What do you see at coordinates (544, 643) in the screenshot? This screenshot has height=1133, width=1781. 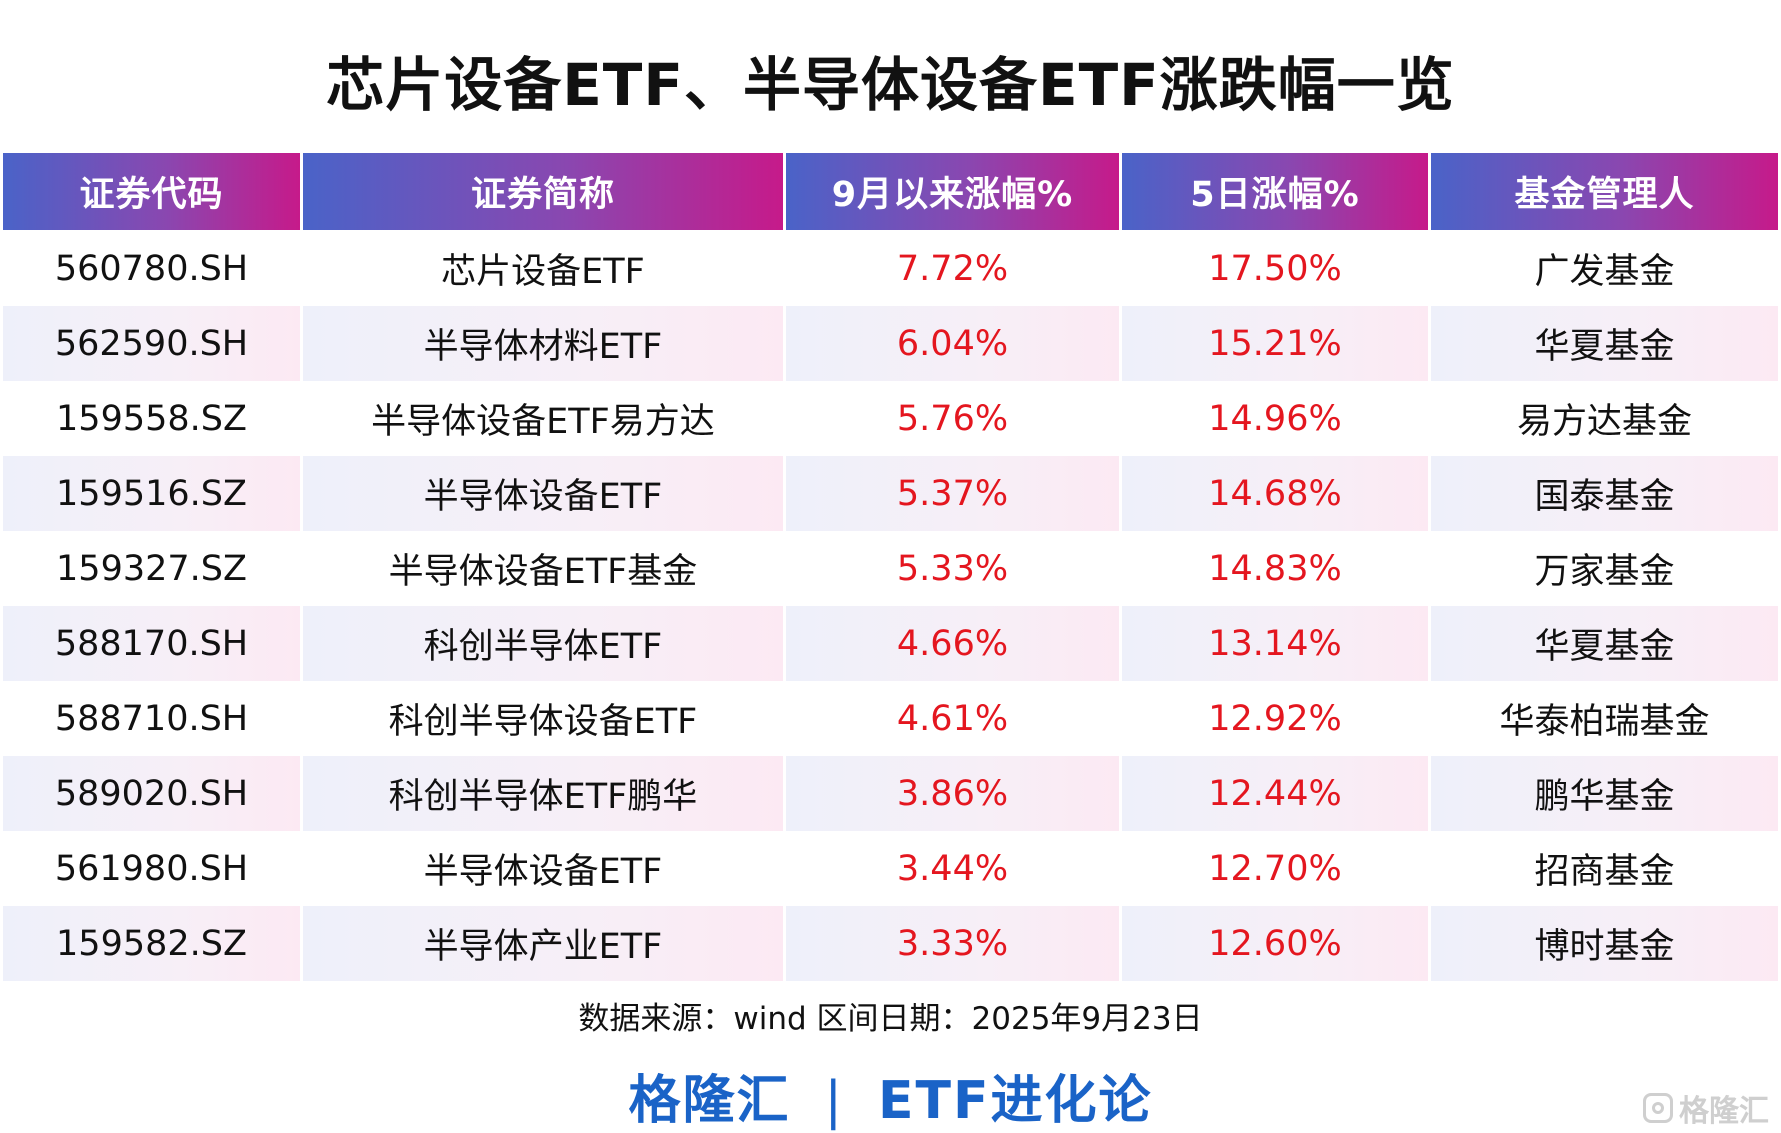 I see `cell-name: 科创半导体ETF` at bounding box center [544, 643].